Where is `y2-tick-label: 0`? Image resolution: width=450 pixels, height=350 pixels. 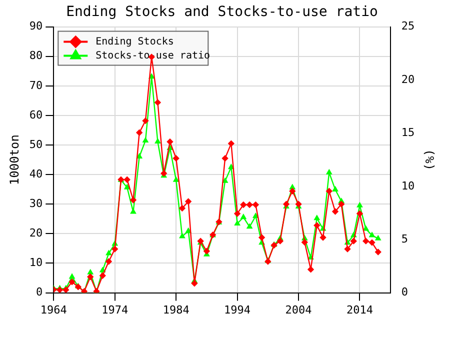
y2-tick-label: 0 is located at coordinates (404, 292).